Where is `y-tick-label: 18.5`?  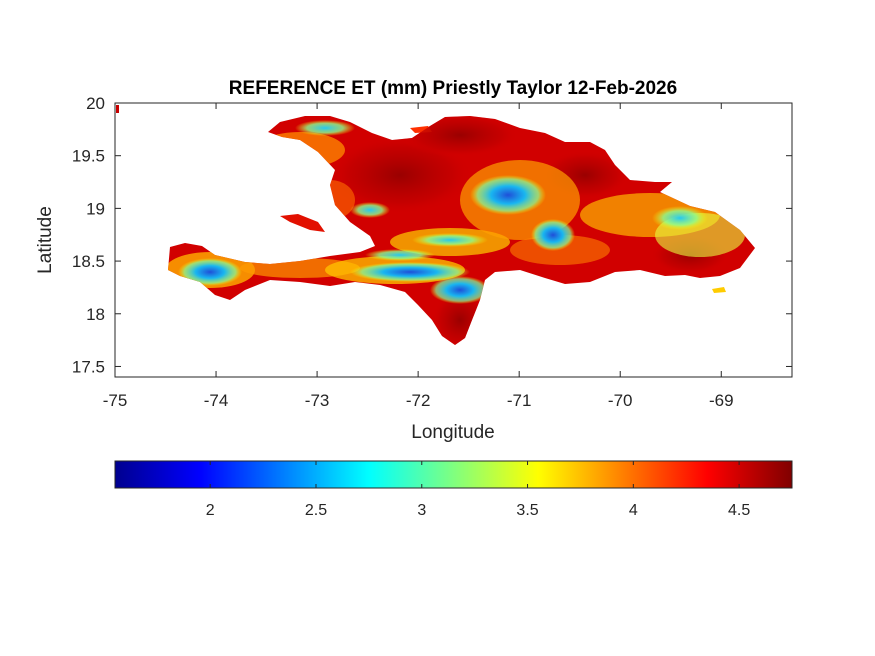
y-tick-label: 18.5 is located at coordinates (88, 261).